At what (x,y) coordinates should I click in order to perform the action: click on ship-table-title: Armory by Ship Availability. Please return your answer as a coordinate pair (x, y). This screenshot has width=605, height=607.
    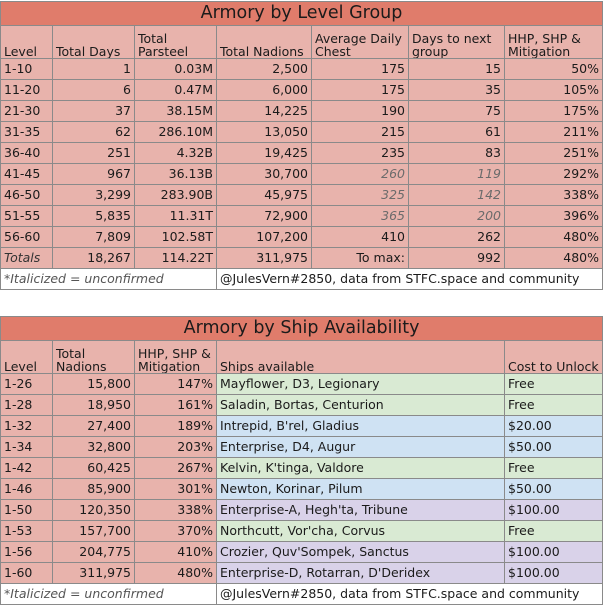
    Looking at the image, I should click on (302, 328).